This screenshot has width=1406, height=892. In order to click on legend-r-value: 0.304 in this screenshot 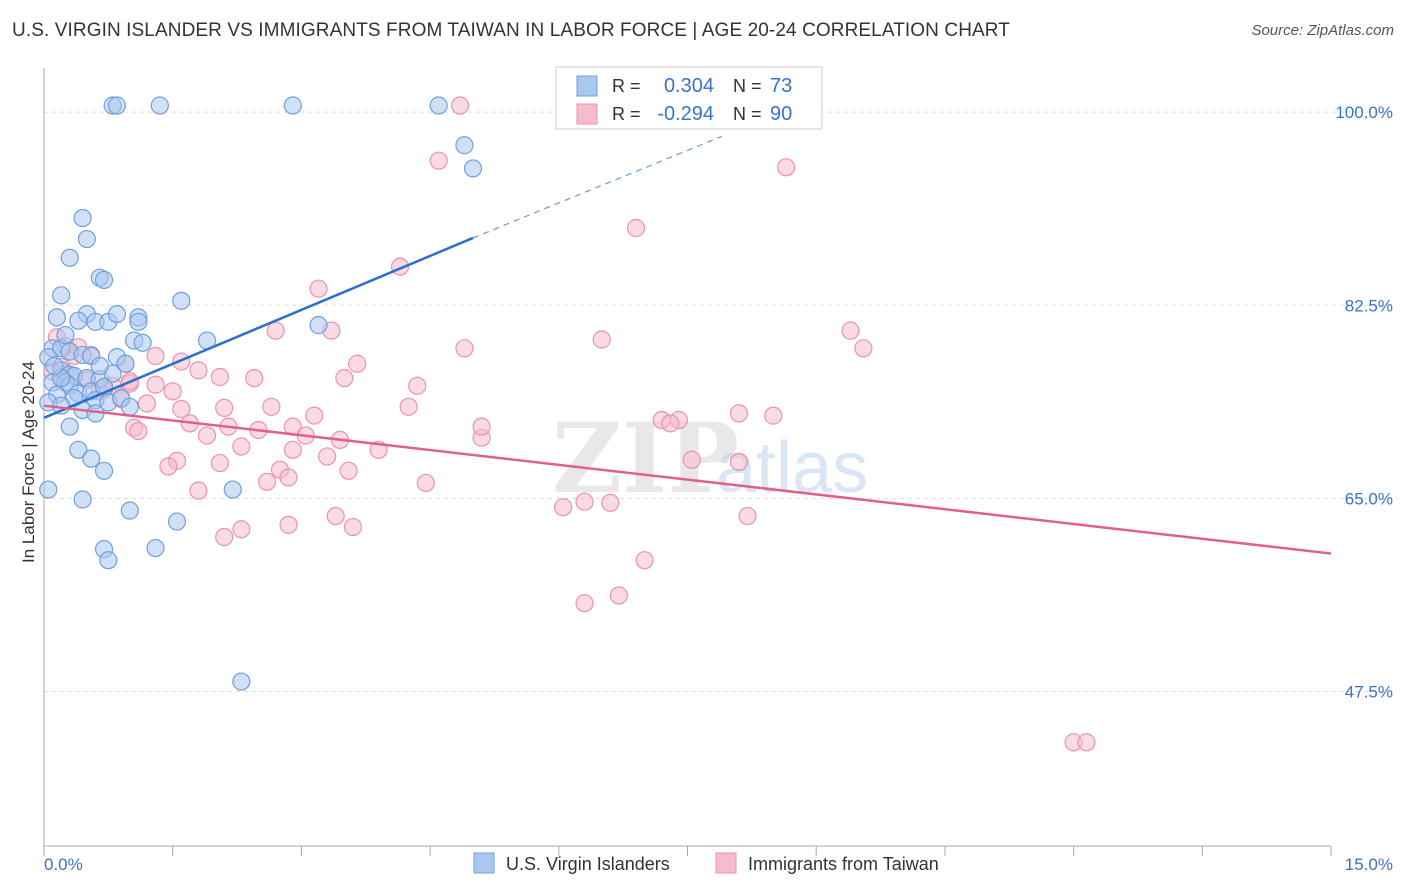, I will do `click(689, 86)`.